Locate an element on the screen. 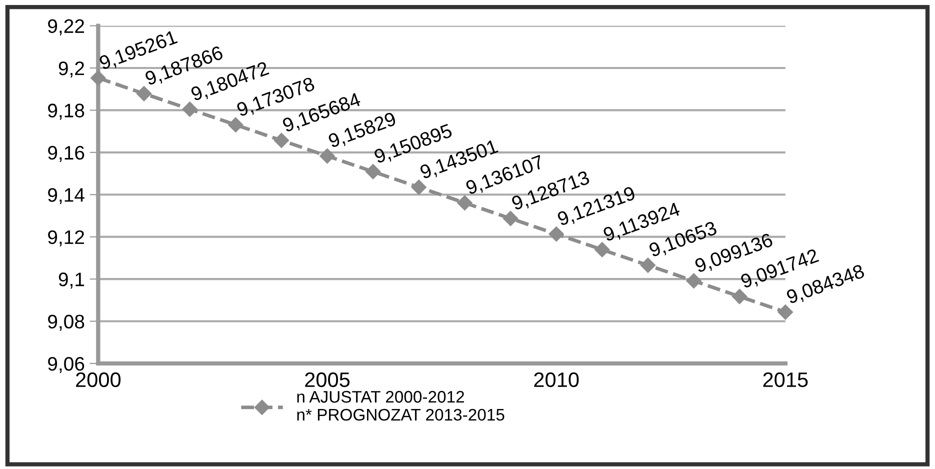  y-tick-label: 9,14 is located at coordinates (66, 196).